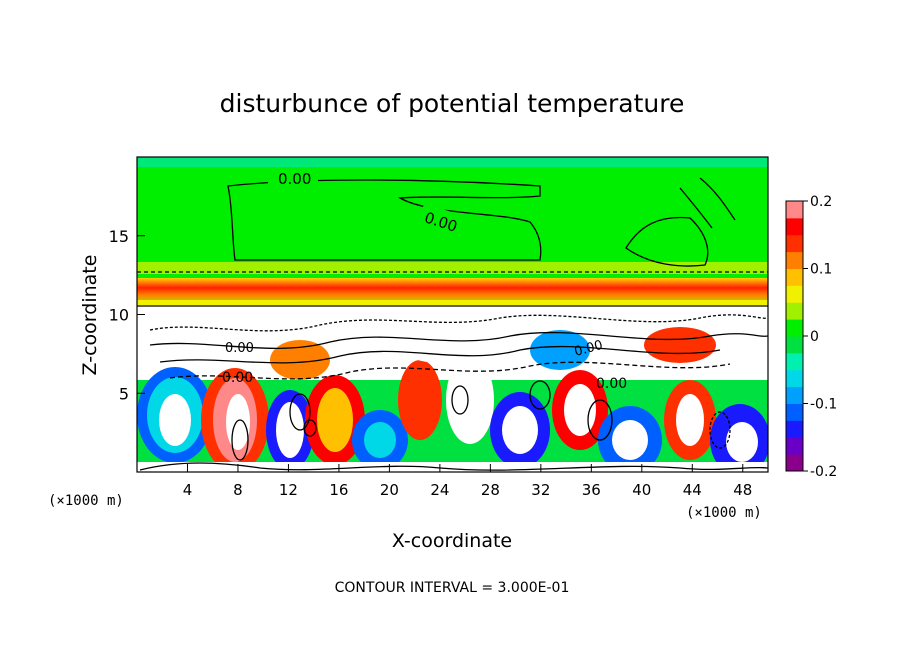 The width and height of the screenshot is (904, 654). I want to click on x-tick-label: 4, so click(188, 490).